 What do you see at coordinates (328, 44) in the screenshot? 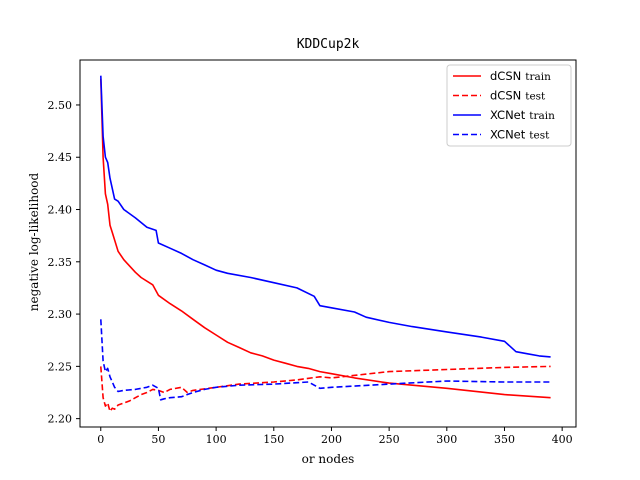
I see `chart-title: KDDCup2k` at bounding box center [328, 44].